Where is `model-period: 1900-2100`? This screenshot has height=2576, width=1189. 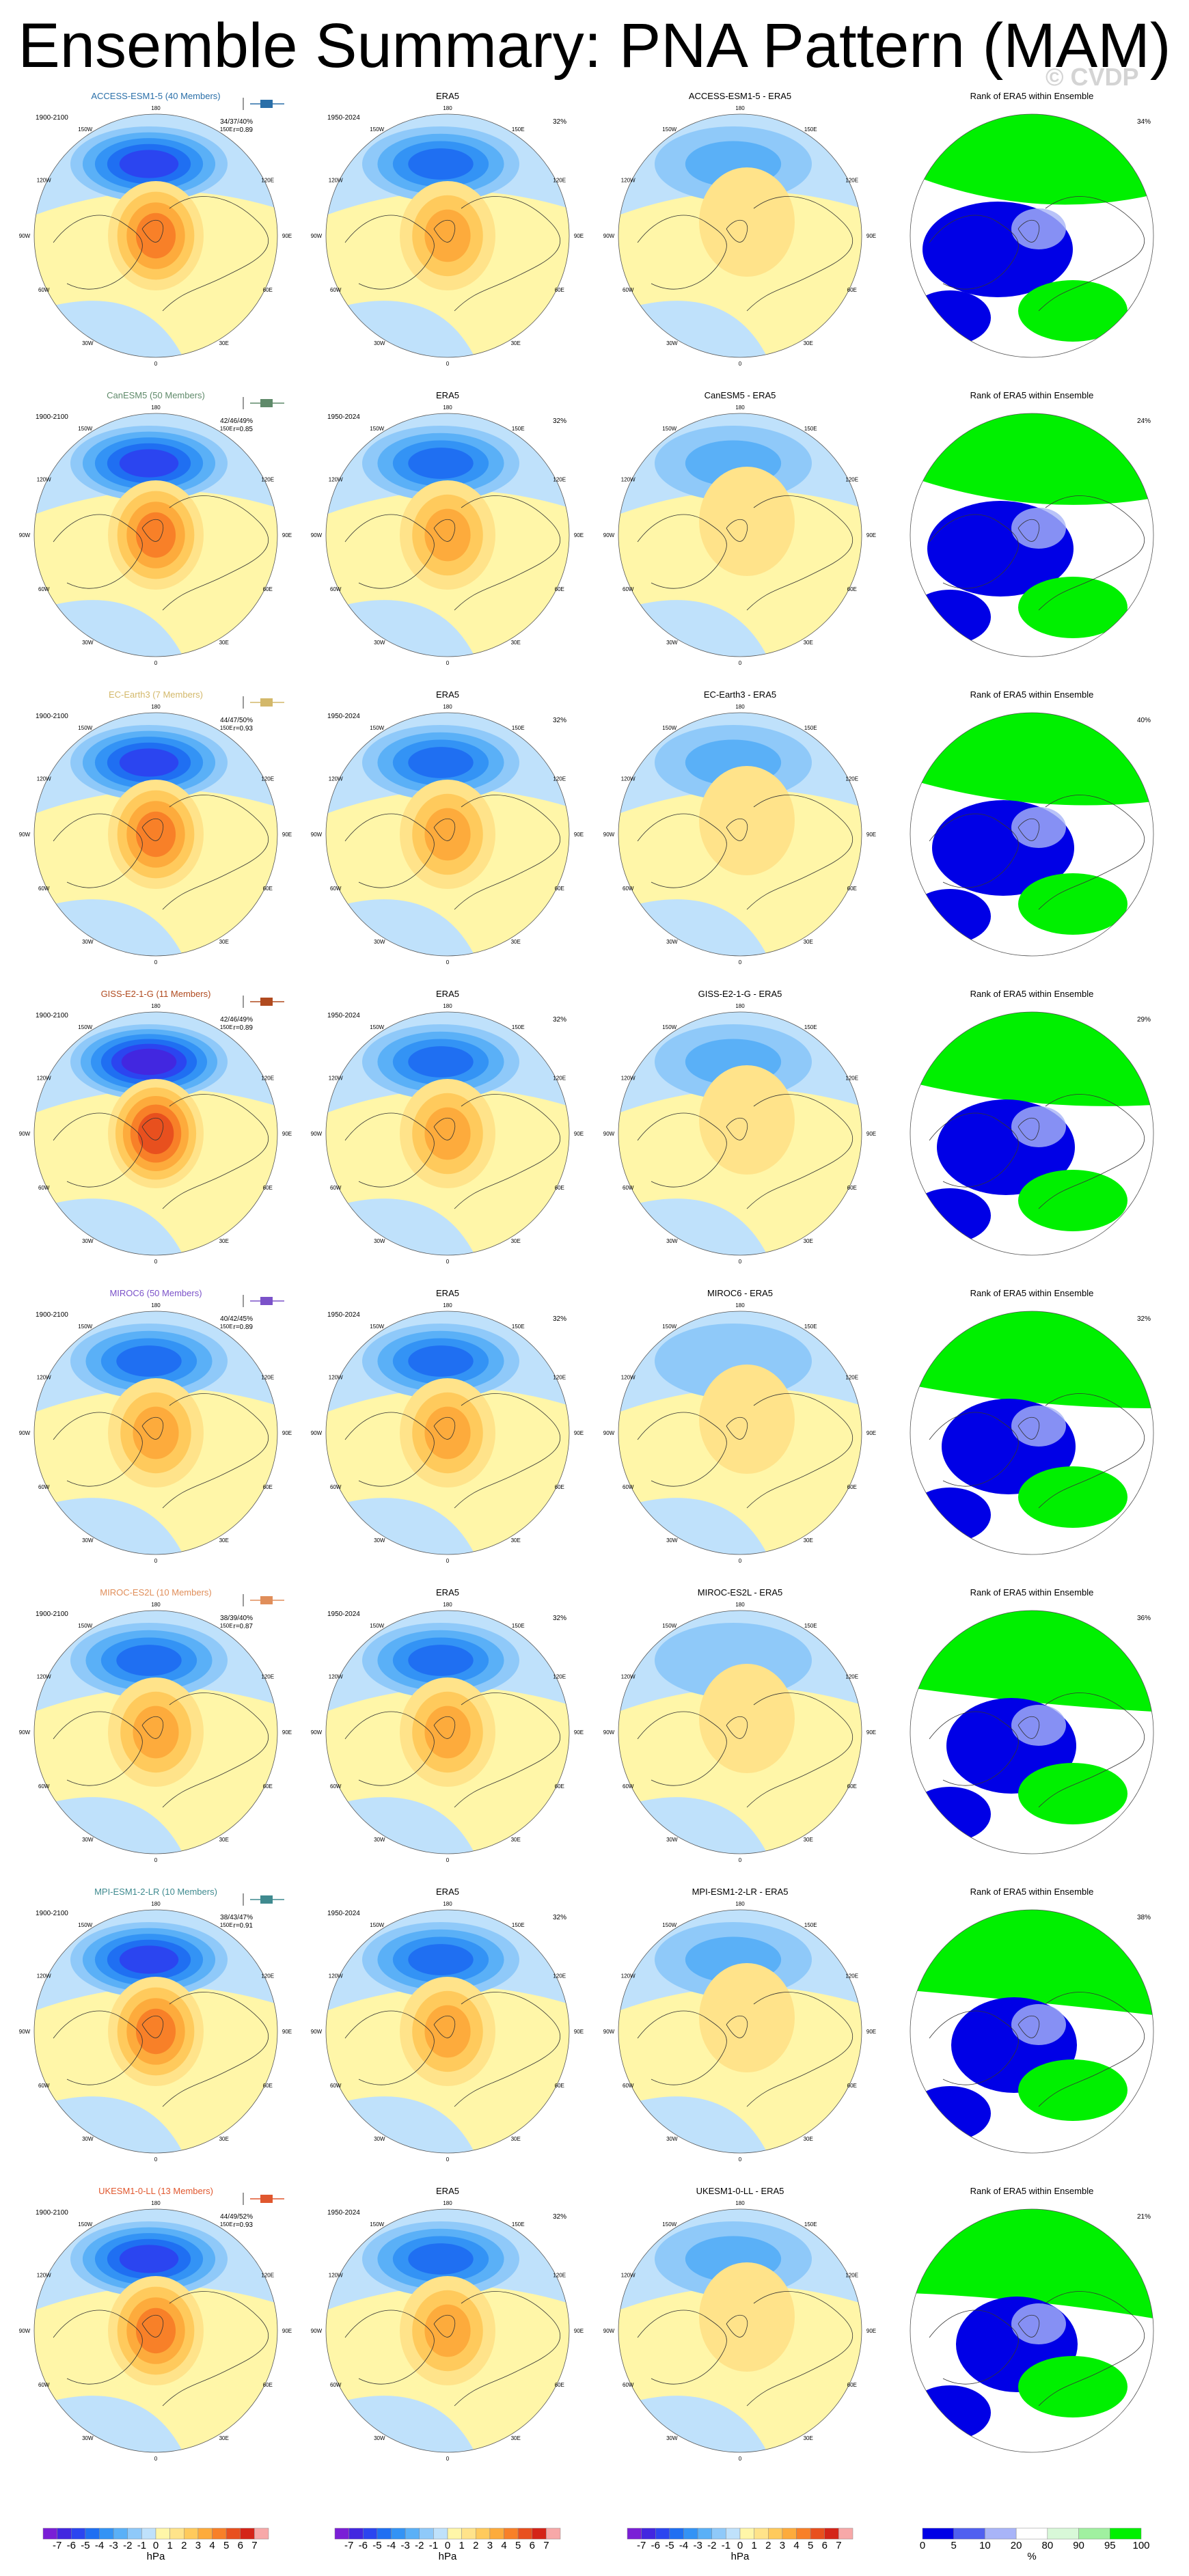 model-period: 1900-2100 is located at coordinates (52, 716).